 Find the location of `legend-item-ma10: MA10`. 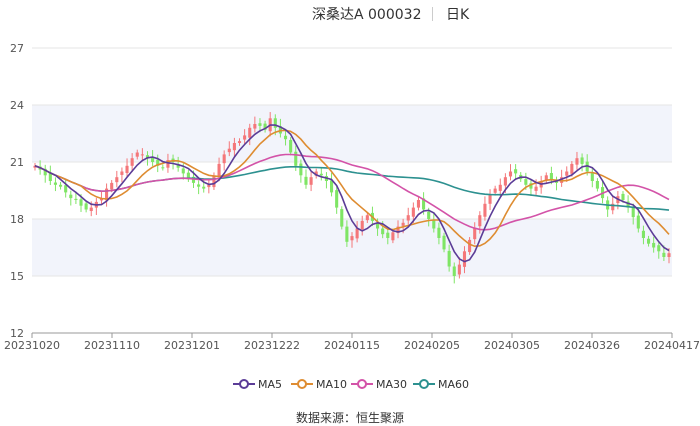

legend-item-ma10: MA10 is located at coordinates (323, 385).